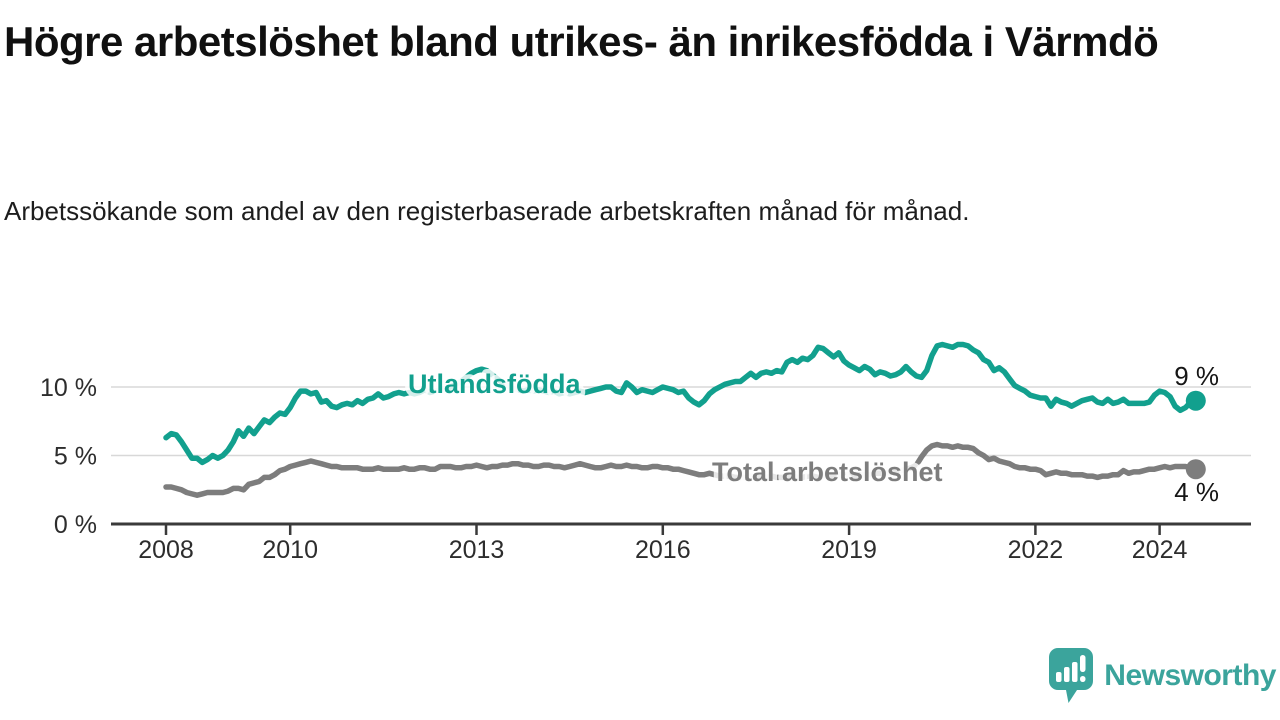  I want to click on x-tick-label-2016: 2016, so click(663, 550).